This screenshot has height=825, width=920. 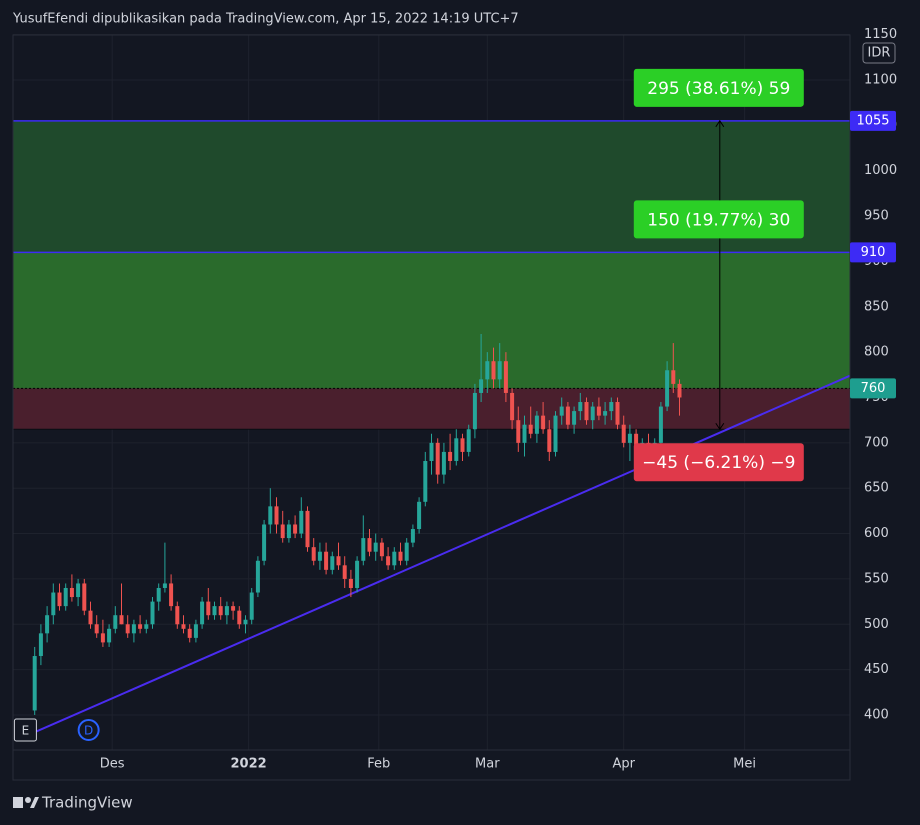 I want to click on measure-box, so click(x=718, y=462).